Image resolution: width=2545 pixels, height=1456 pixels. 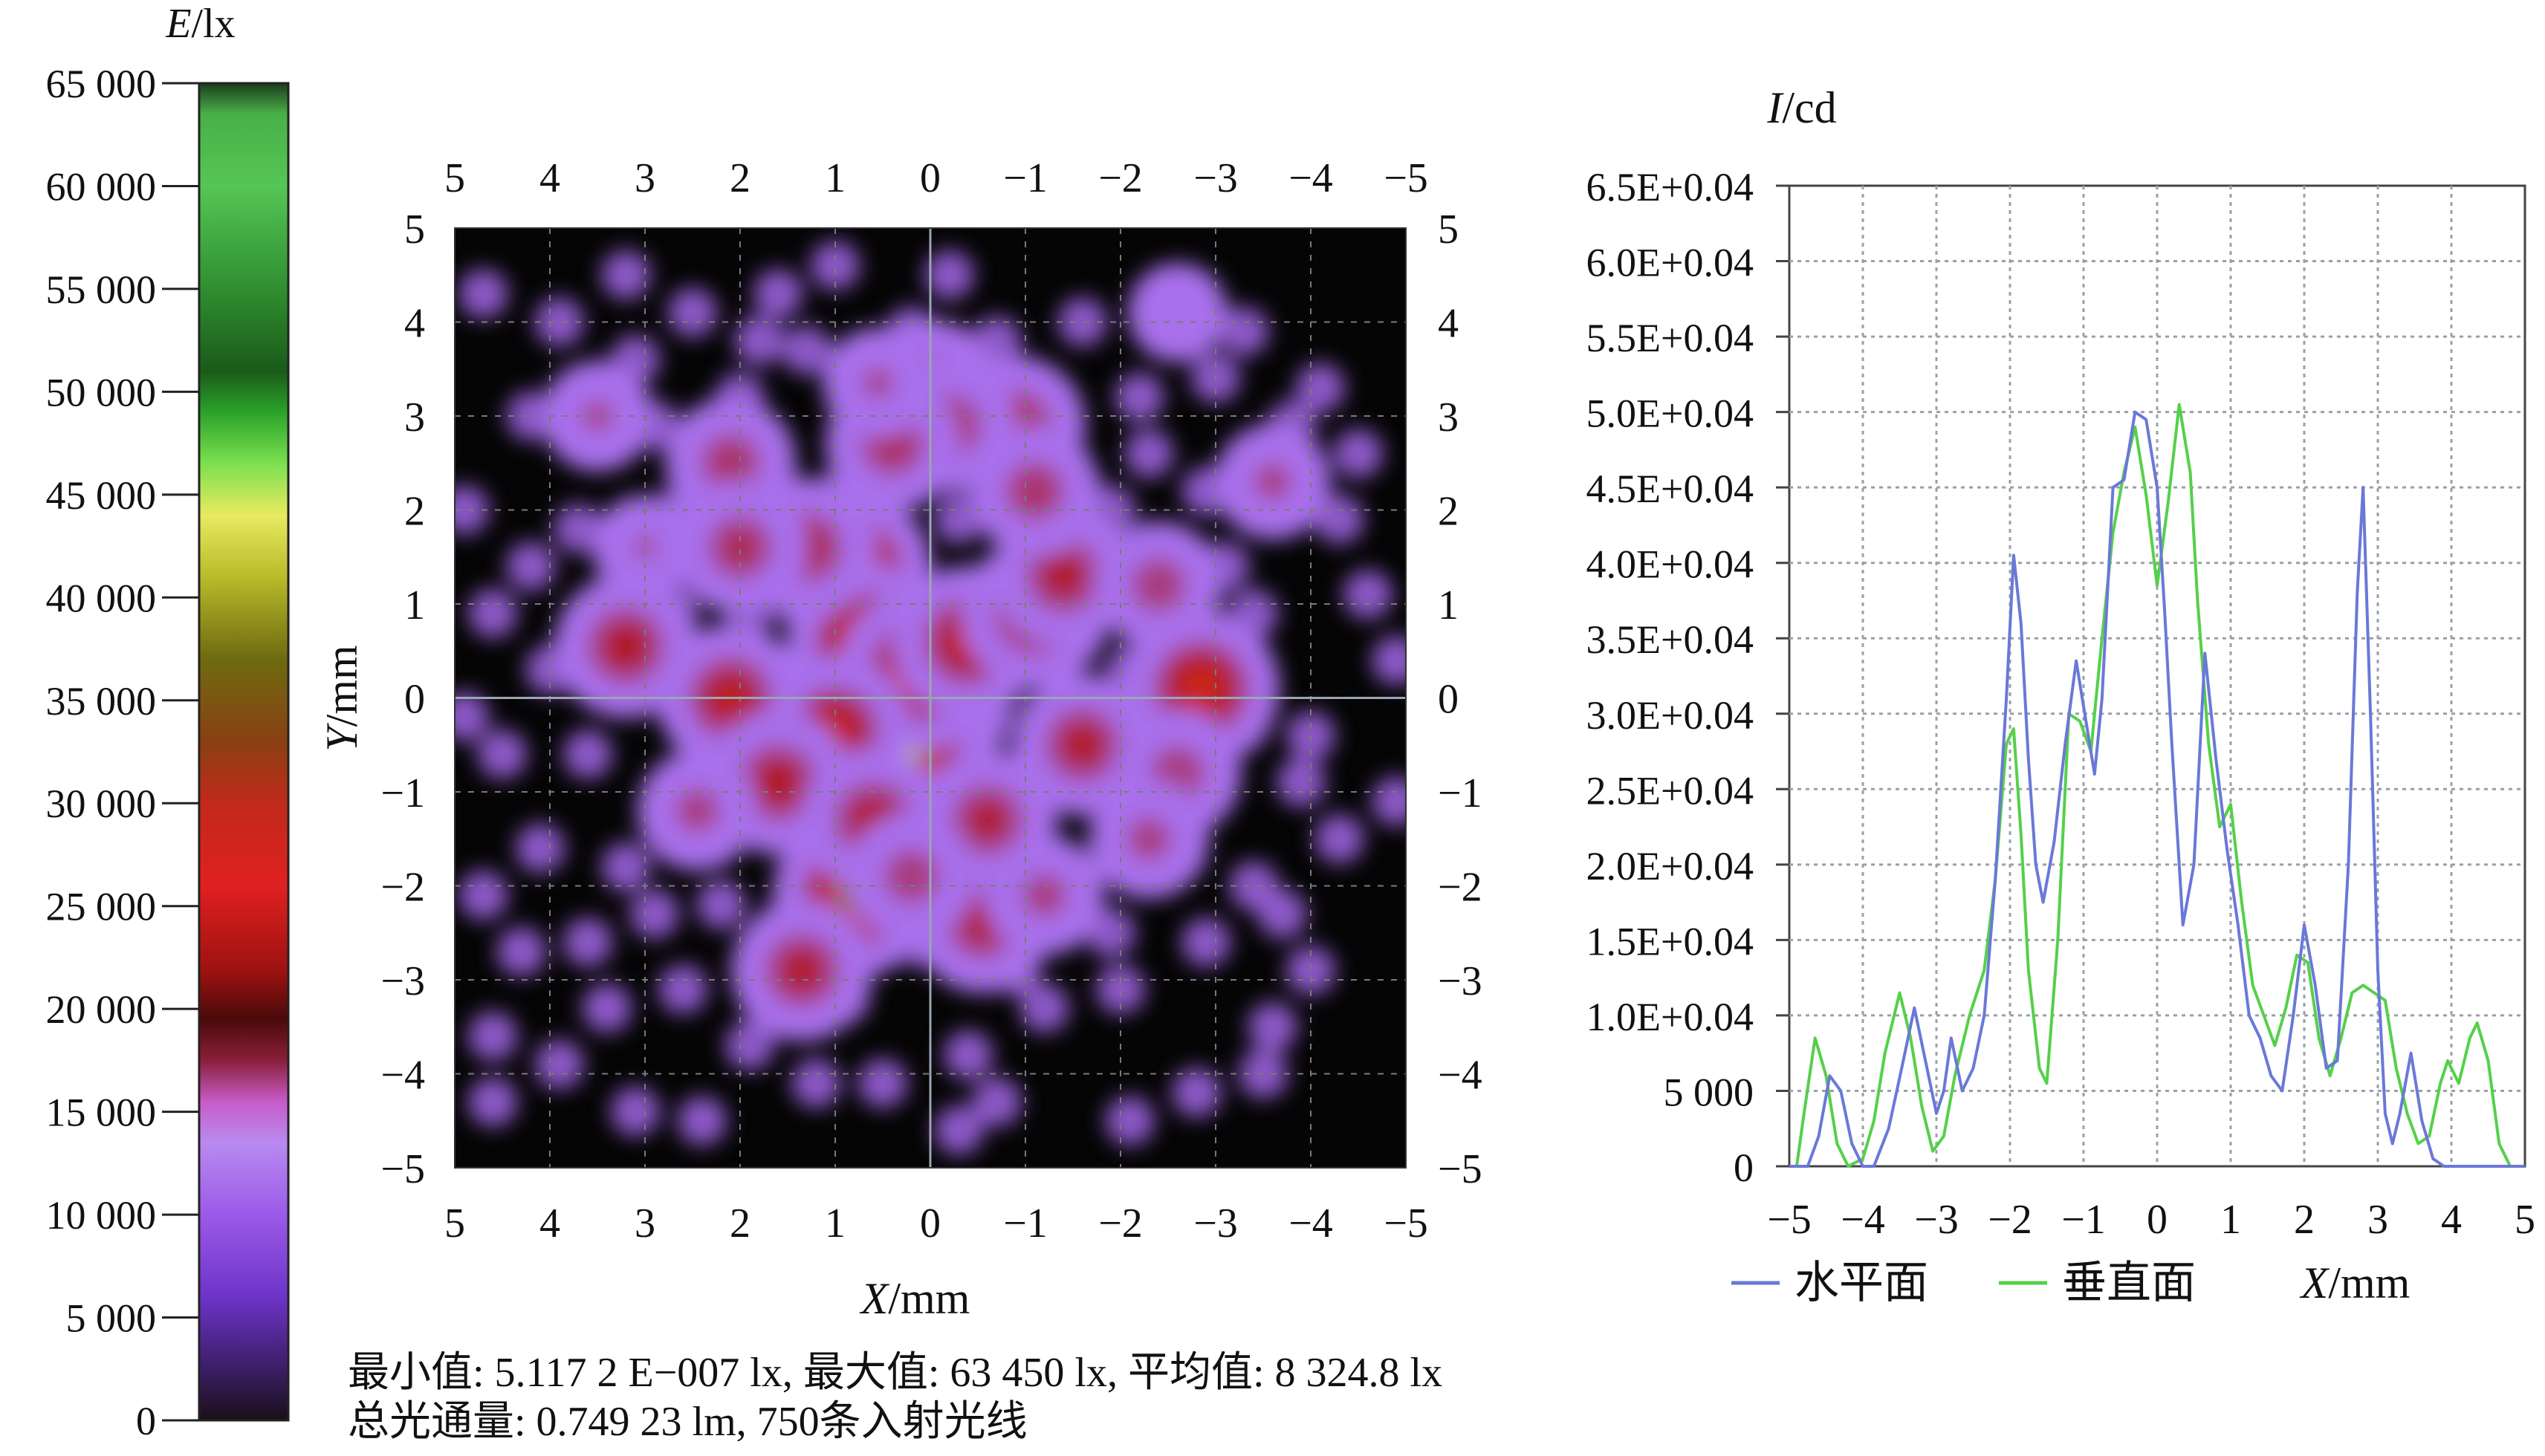 What do you see at coordinates (1744, 1167) in the screenshot?
I see `line-chart-y-tick: 0` at bounding box center [1744, 1167].